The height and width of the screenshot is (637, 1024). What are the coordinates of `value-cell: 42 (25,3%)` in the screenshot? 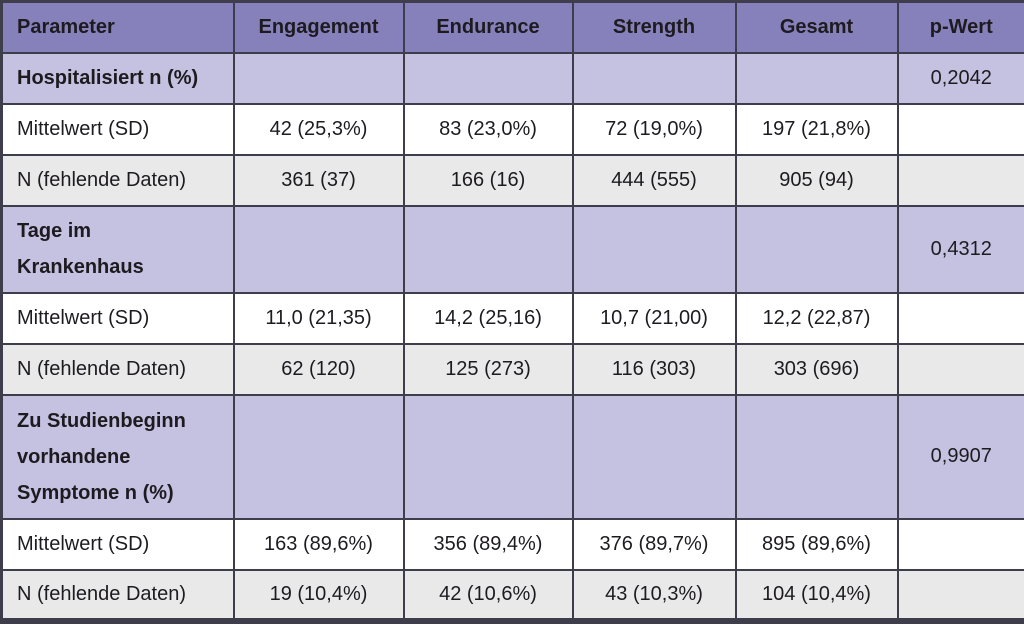 It's located at (318, 129).